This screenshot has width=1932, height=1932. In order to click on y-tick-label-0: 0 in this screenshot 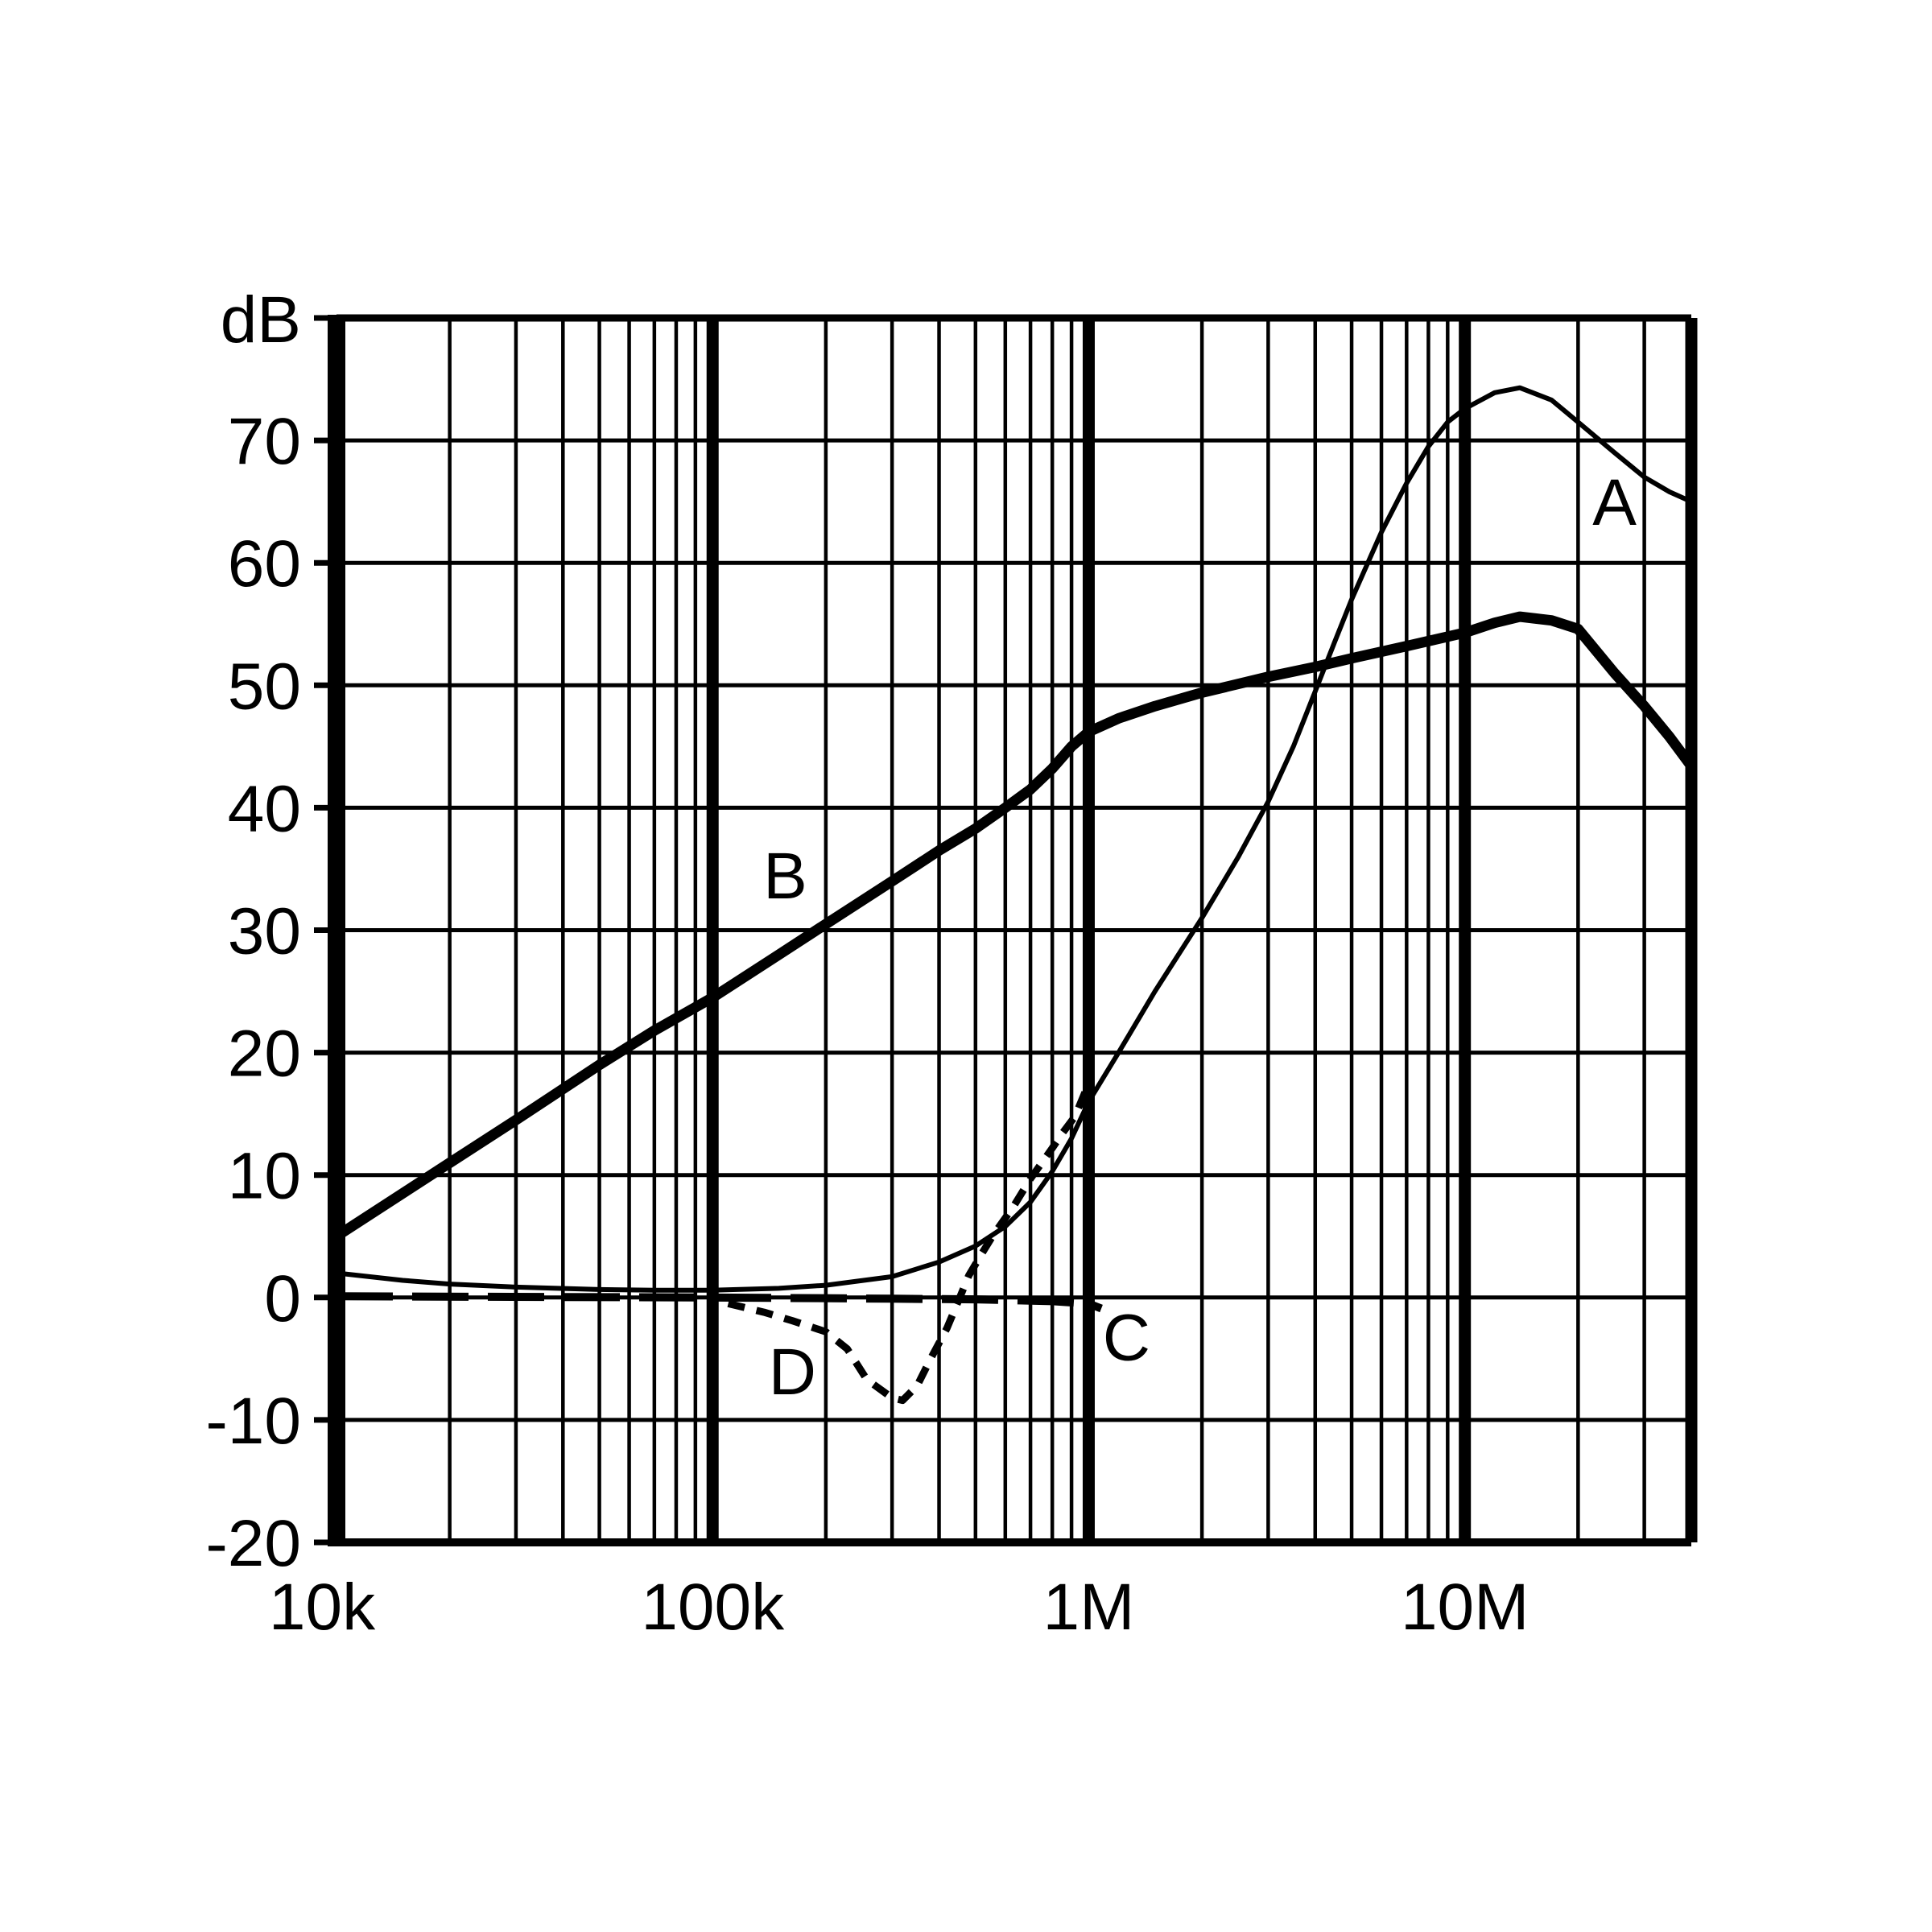, I will do `click(282, 1298)`.